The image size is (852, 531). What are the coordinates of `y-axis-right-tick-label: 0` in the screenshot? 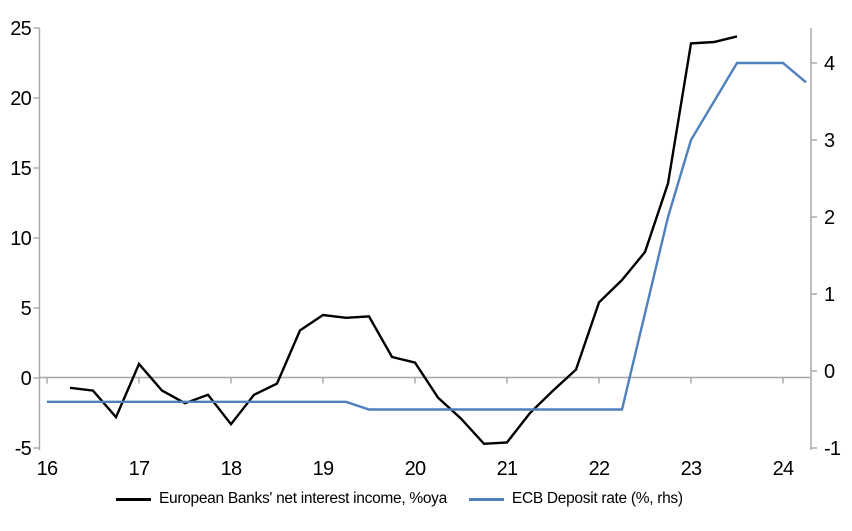 It's located at (829, 372).